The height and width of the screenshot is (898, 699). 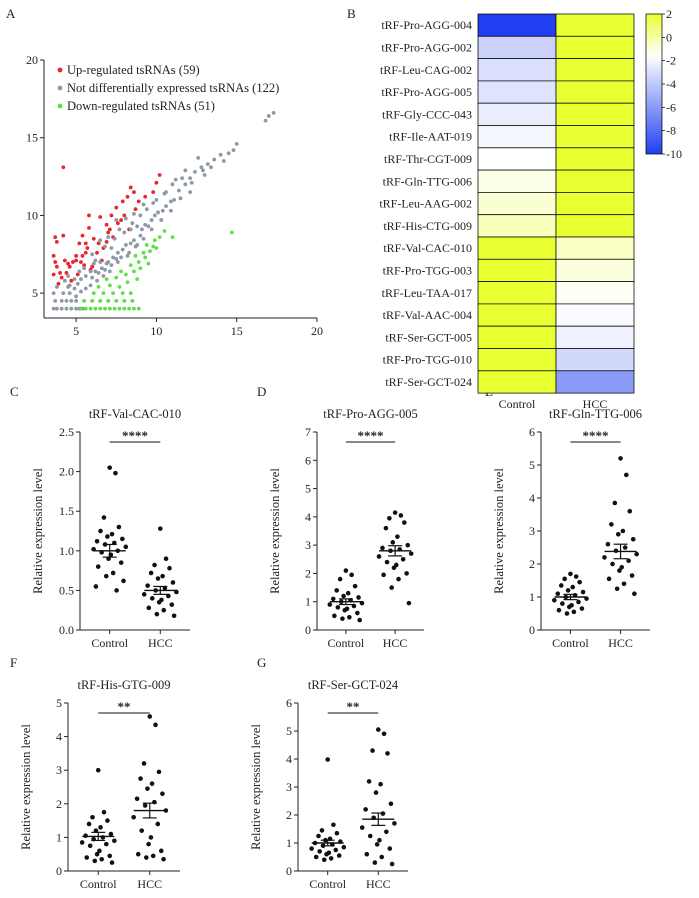 What do you see at coordinates (66, 472) in the screenshot?
I see `y-tick-label: 2.0` at bounding box center [66, 472].